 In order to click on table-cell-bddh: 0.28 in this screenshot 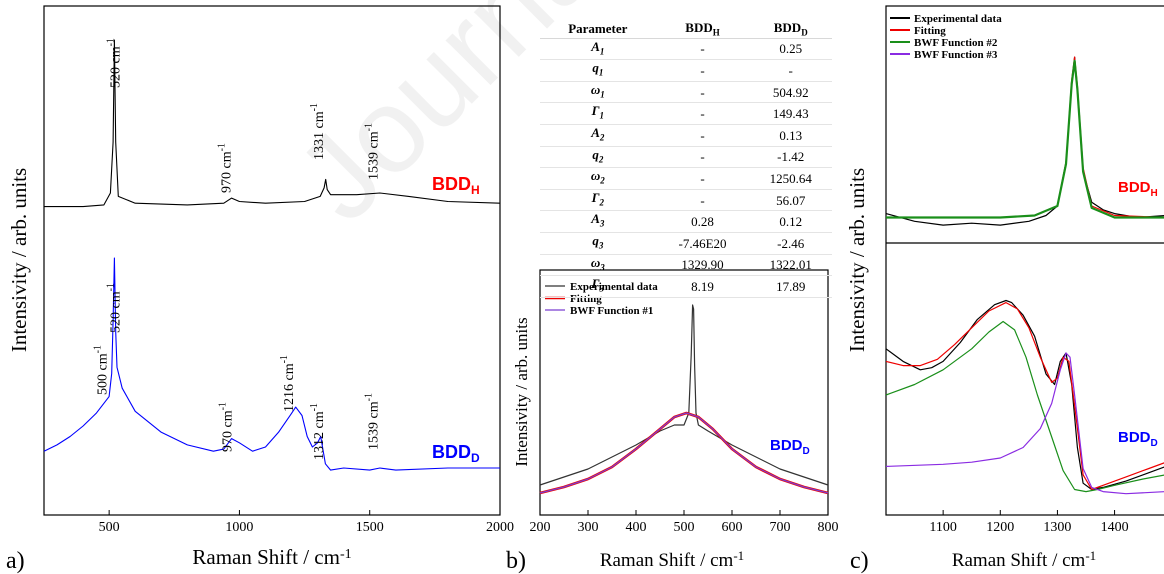, I will do `click(702, 221)`.